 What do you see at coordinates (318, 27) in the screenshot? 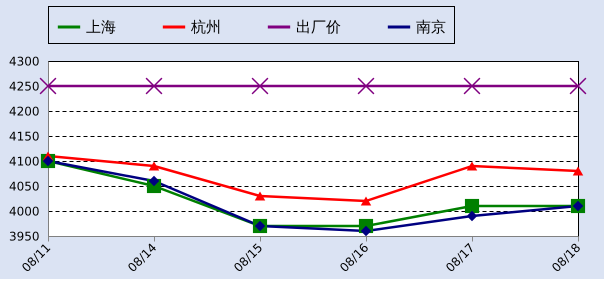
I see `legend-label: 出厂价` at bounding box center [318, 27].